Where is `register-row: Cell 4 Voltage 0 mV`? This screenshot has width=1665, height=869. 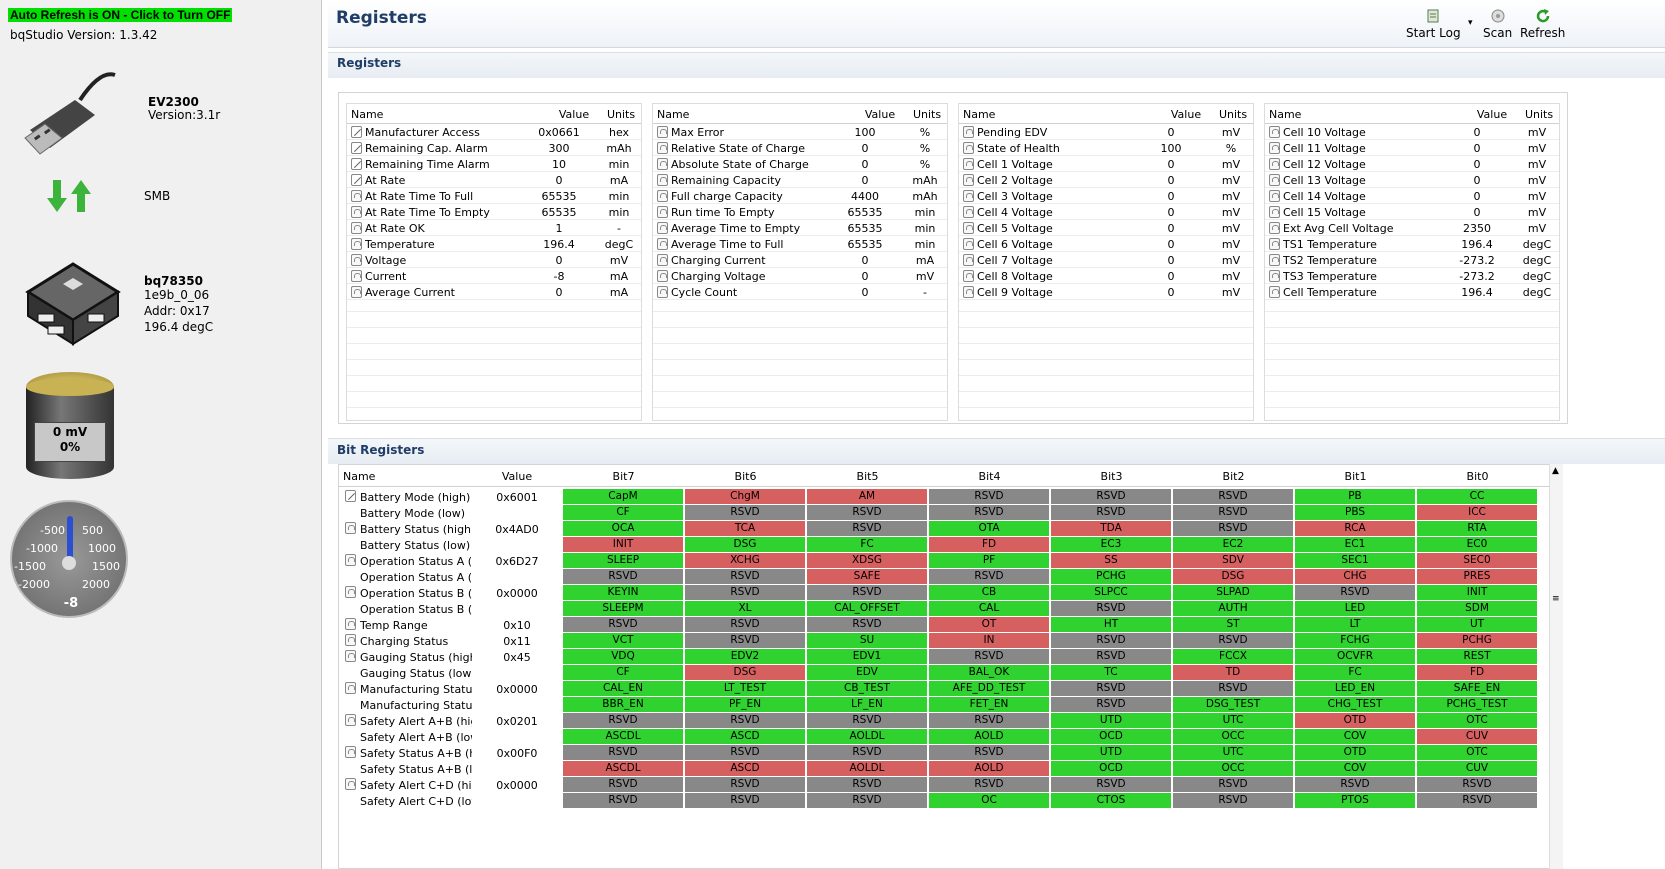
register-row: Cell 4 Voltage 0 mV is located at coordinates (1106, 212).